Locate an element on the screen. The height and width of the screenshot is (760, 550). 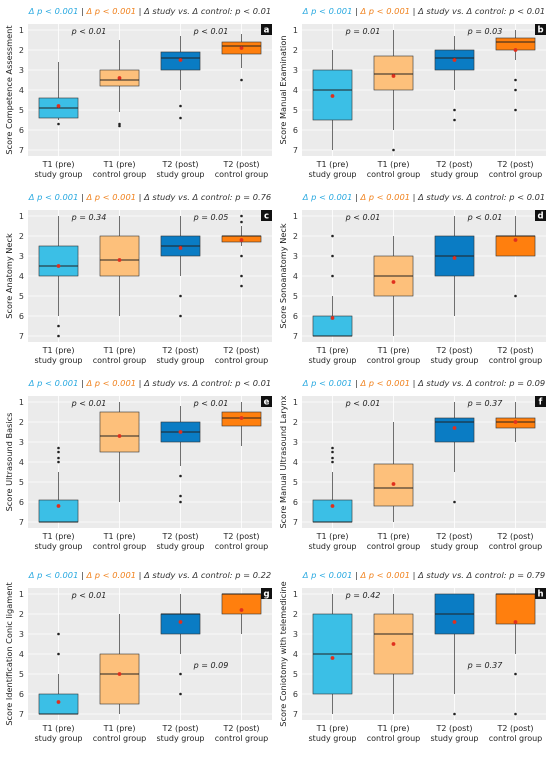
panel-letter: a is located at coordinates (267, 31).